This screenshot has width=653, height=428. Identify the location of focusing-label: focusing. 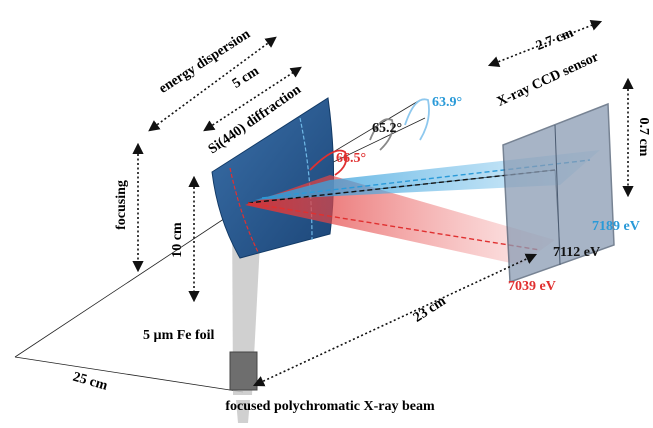
(121, 205).